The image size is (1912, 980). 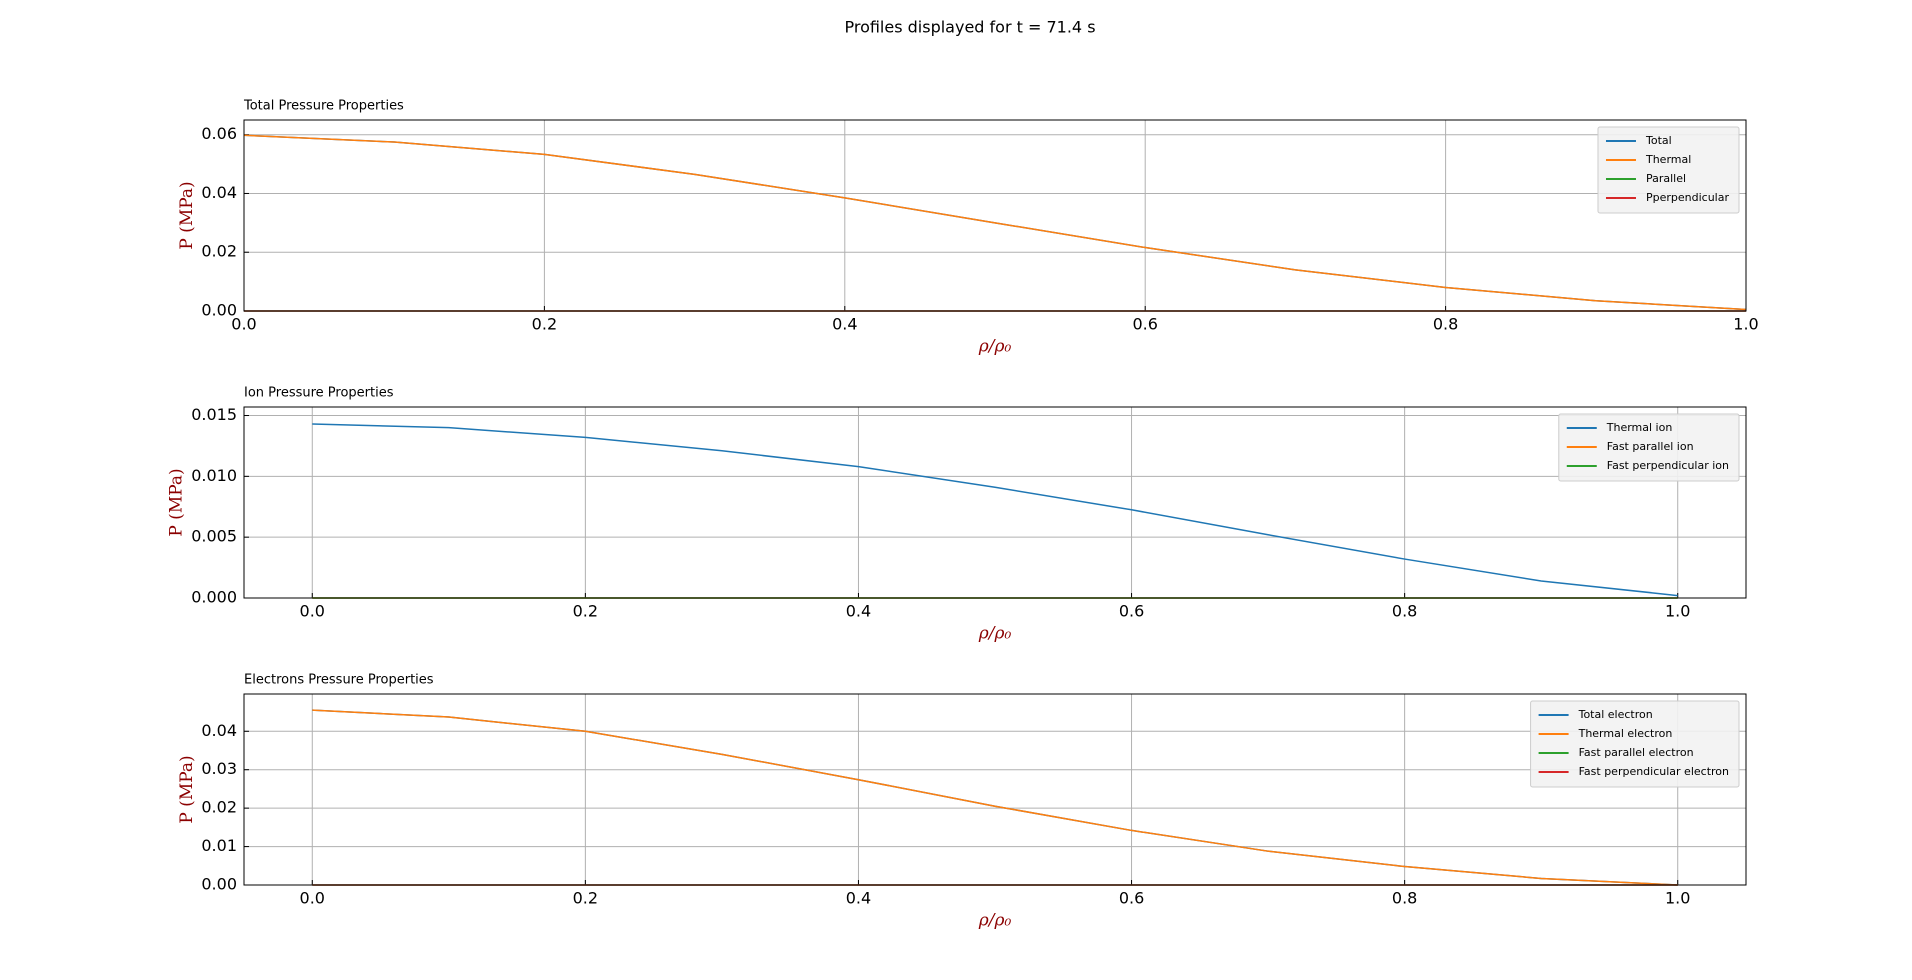 What do you see at coordinates (339, 680) in the screenshot?
I see `axes-title: Electrons Pressure Properties` at bounding box center [339, 680].